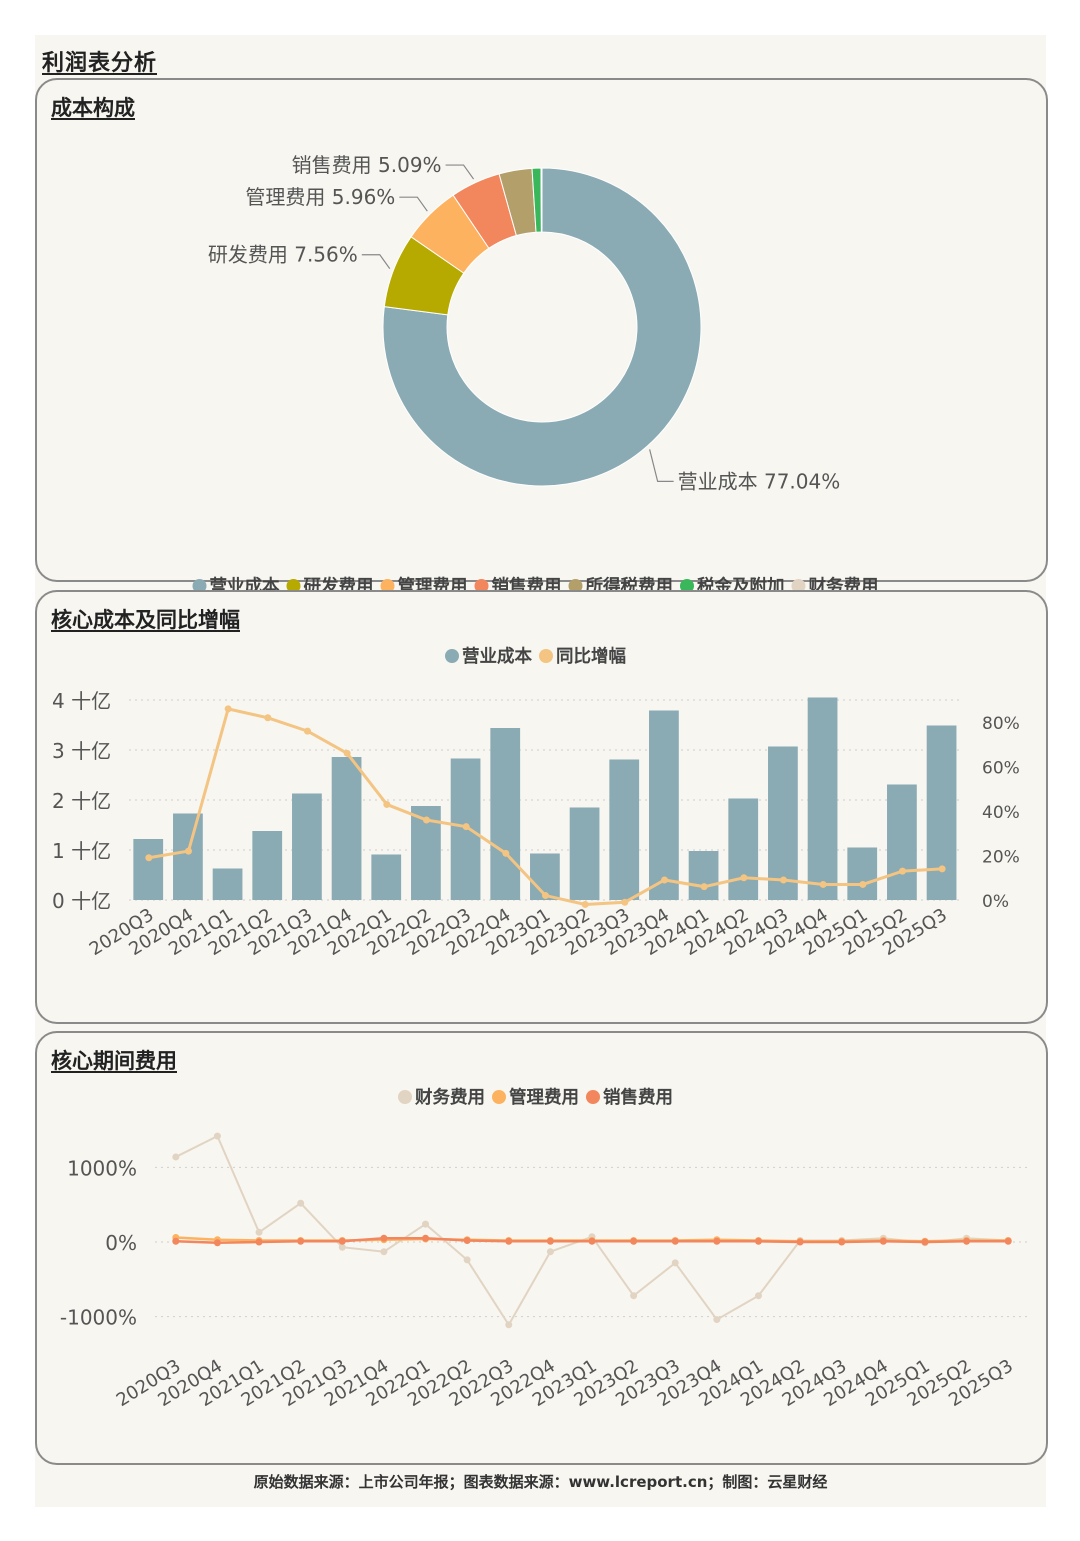 This screenshot has width=1080, height=1541. I want to click on slice-label: 管理费用 5.96%, so click(320, 197).